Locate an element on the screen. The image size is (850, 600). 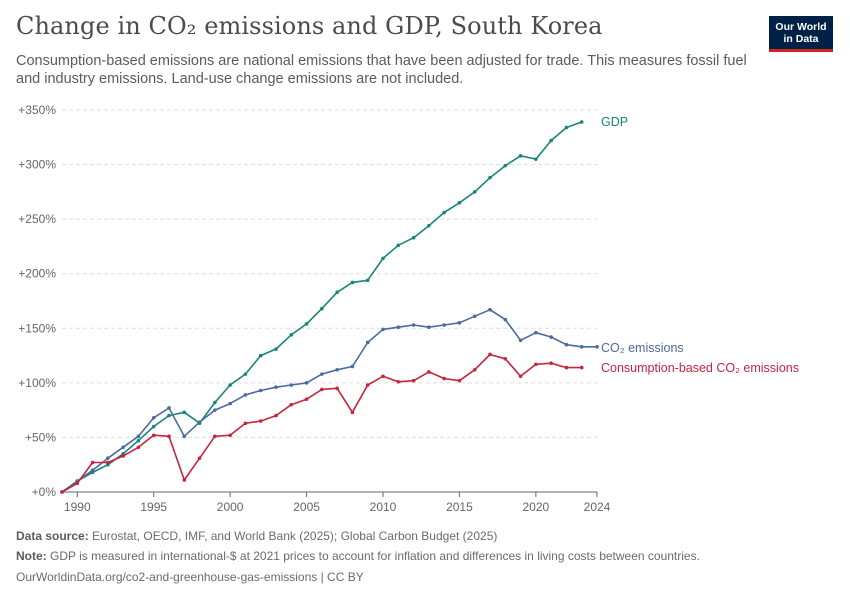
y-tick-label: +250% is located at coordinates (37, 219).